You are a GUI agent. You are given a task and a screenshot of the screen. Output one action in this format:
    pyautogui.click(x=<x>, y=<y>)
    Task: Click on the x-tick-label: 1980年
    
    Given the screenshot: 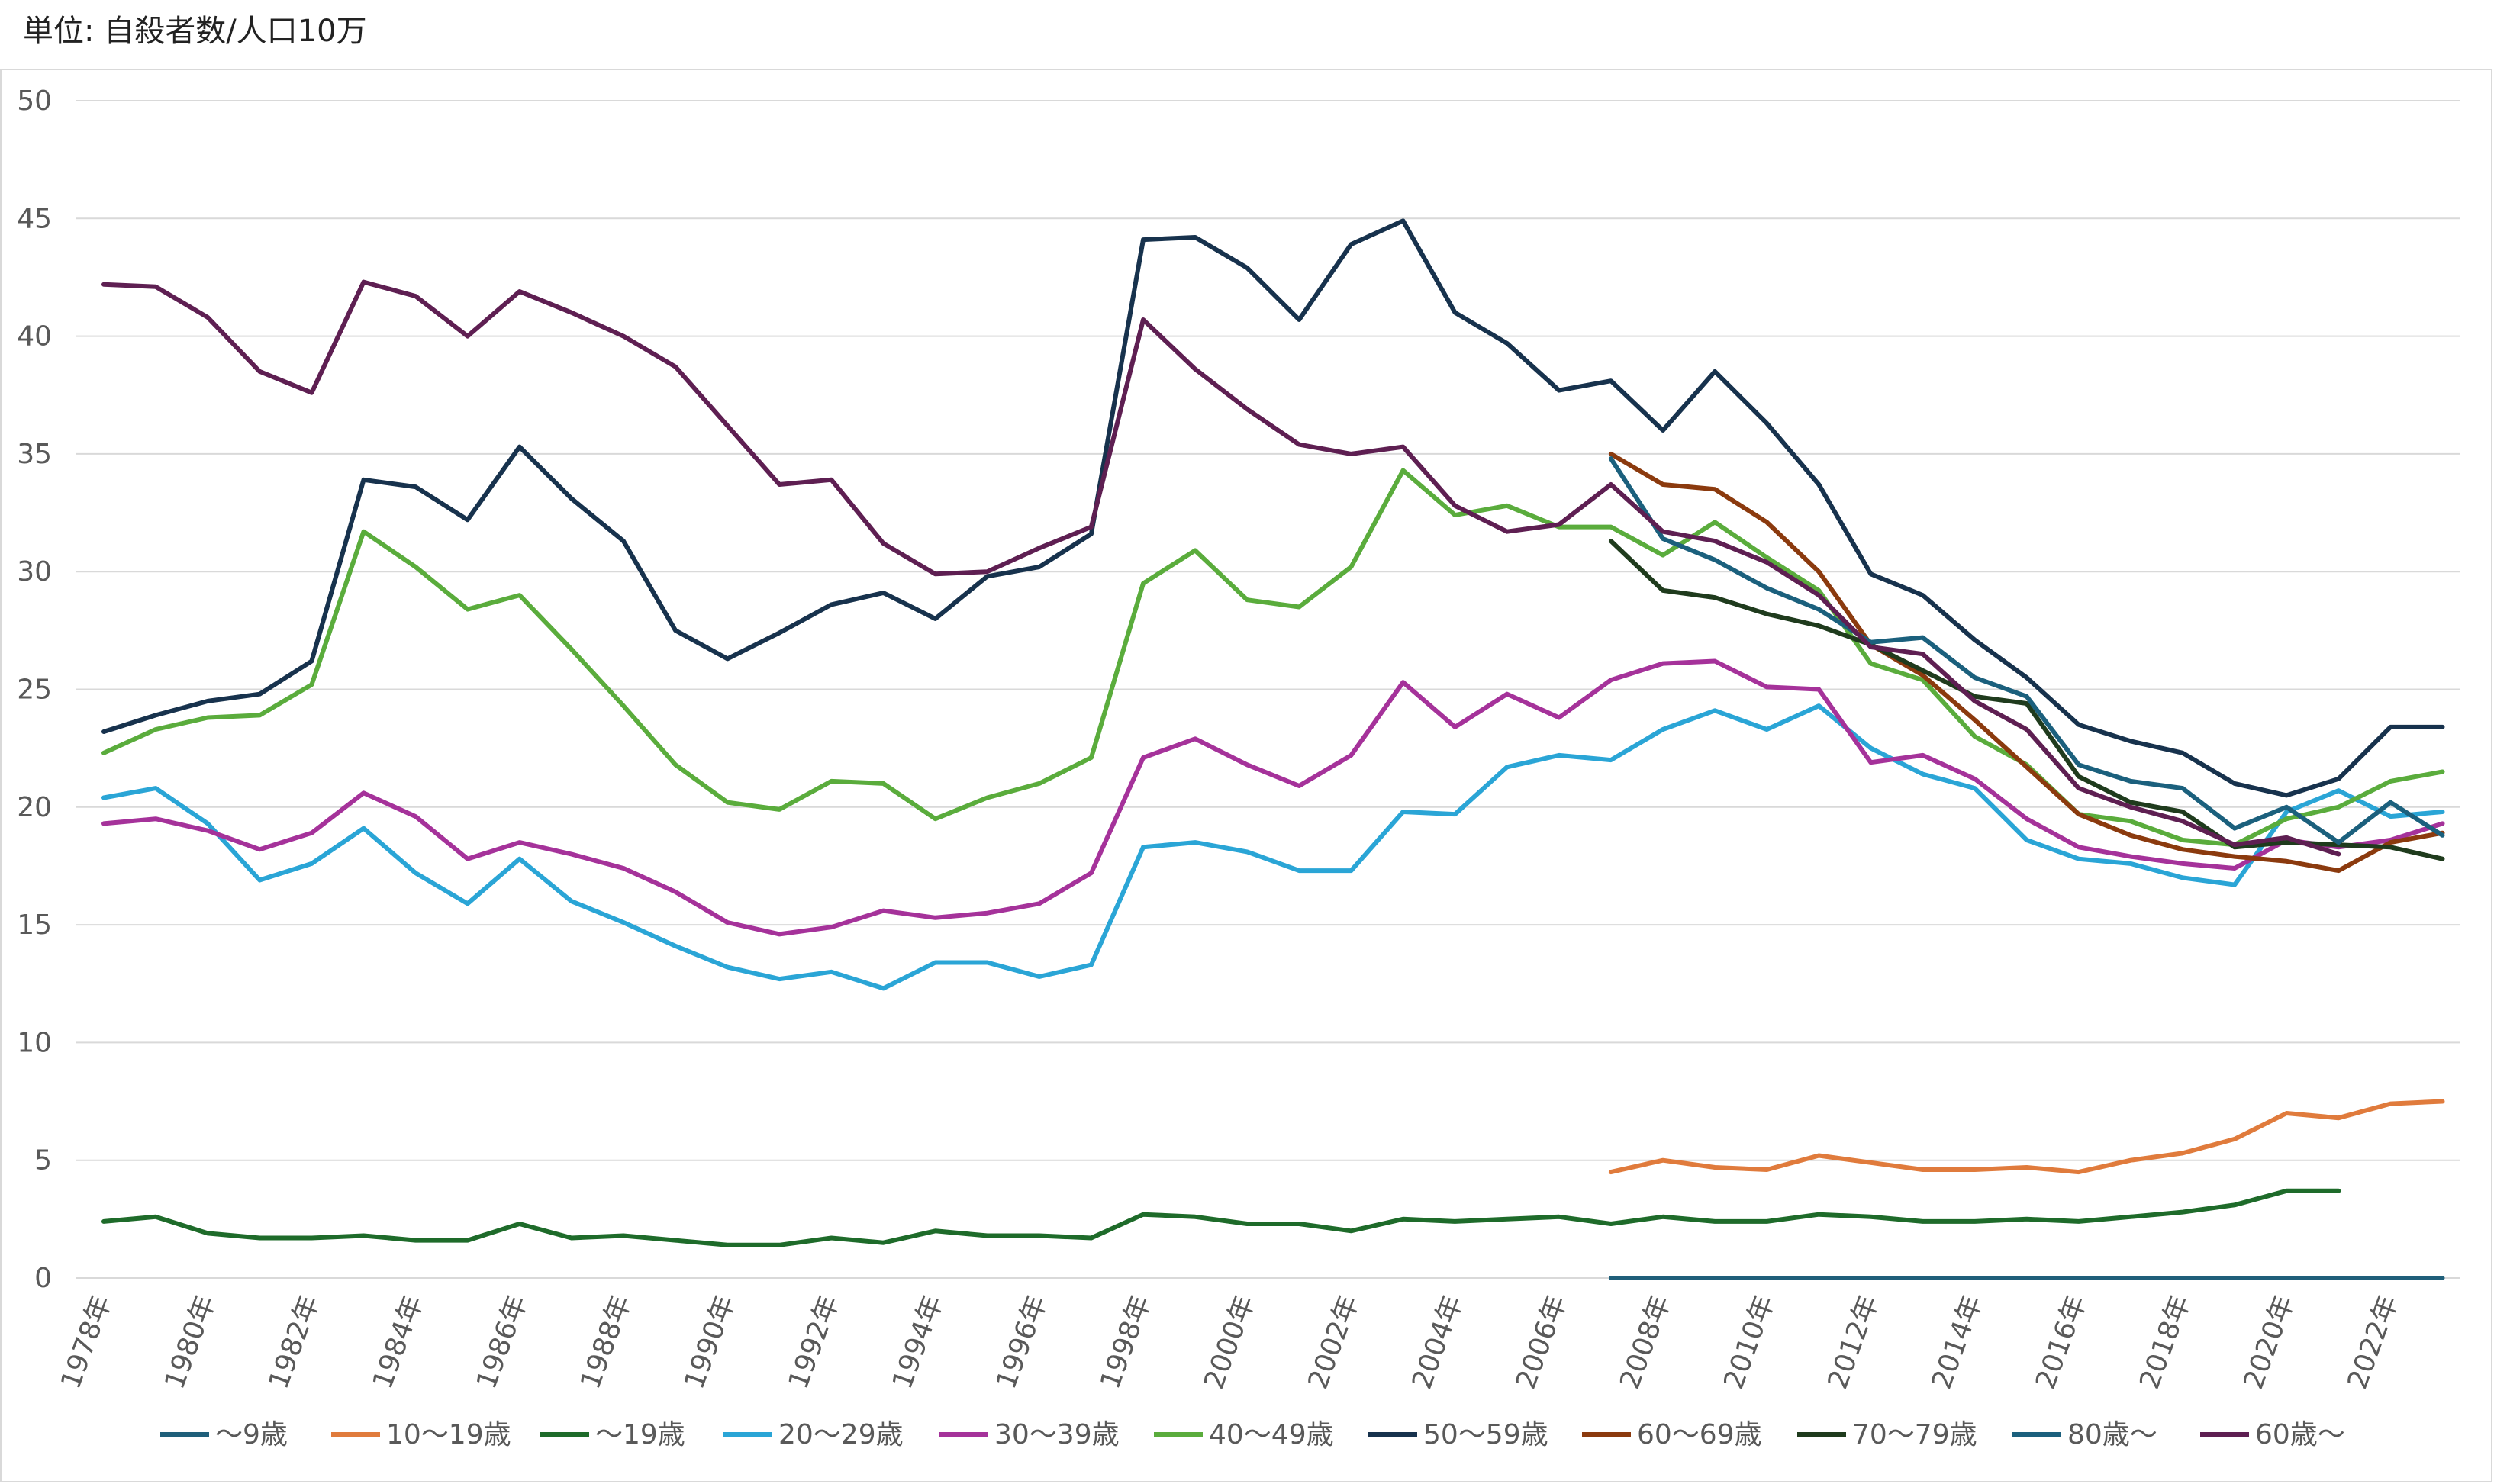 What is the action you would take?
    pyautogui.click(x=190, y=1342)
    